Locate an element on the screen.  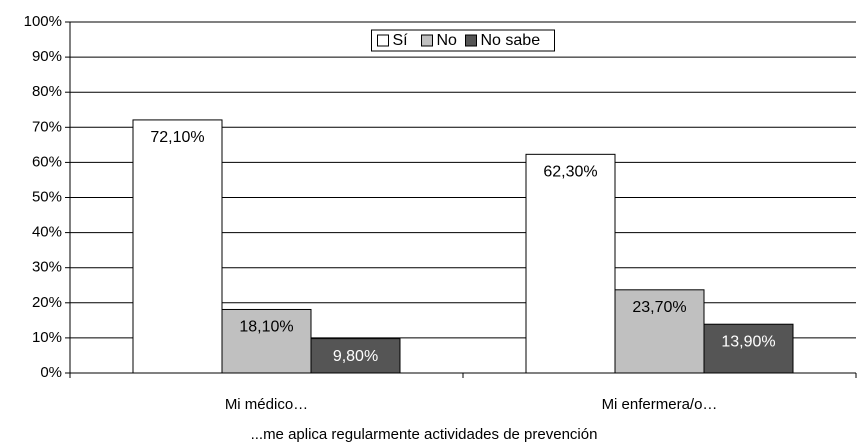
y-tick-label: 90% is located at coordinates (47, 56).